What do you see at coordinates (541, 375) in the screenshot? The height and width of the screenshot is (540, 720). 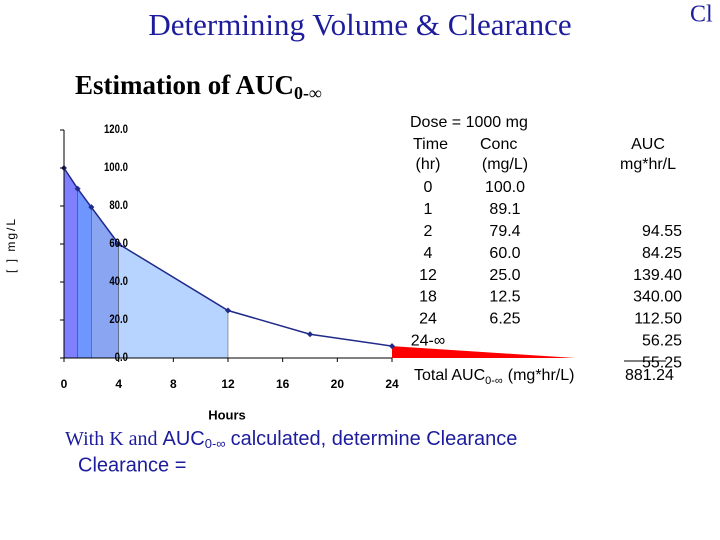 I see `total-unit: (mg*hr/L)` at bounding box center [541, 375].